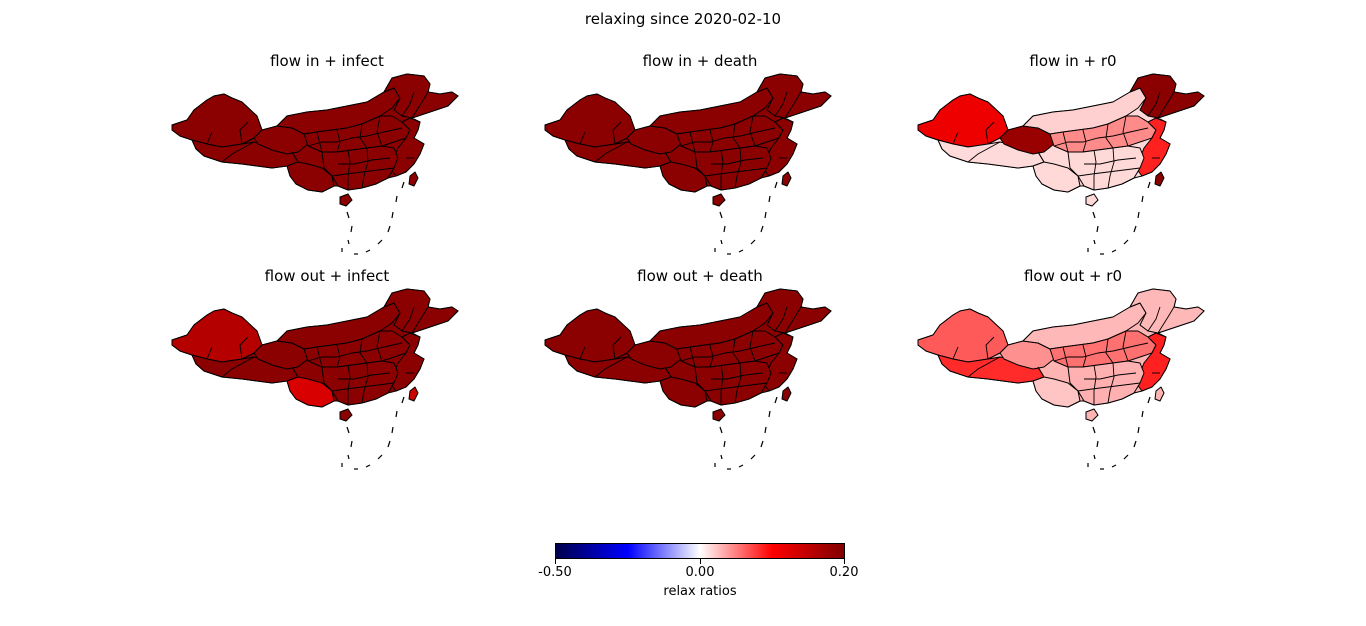  Describe the element at coordinates (700, 276) in the screenshot. I see `panel-title: flow out + death` at that location.